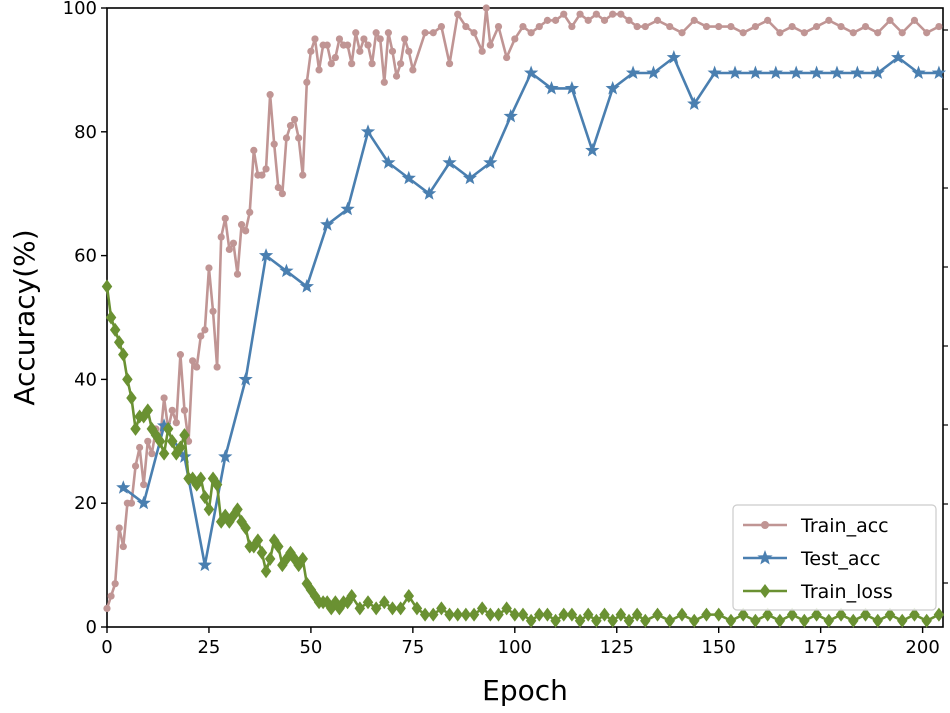 Image resolution: width=950 pixels, height=713 pixels. I want to click on x-tick-label: 75, so click(412, 647).